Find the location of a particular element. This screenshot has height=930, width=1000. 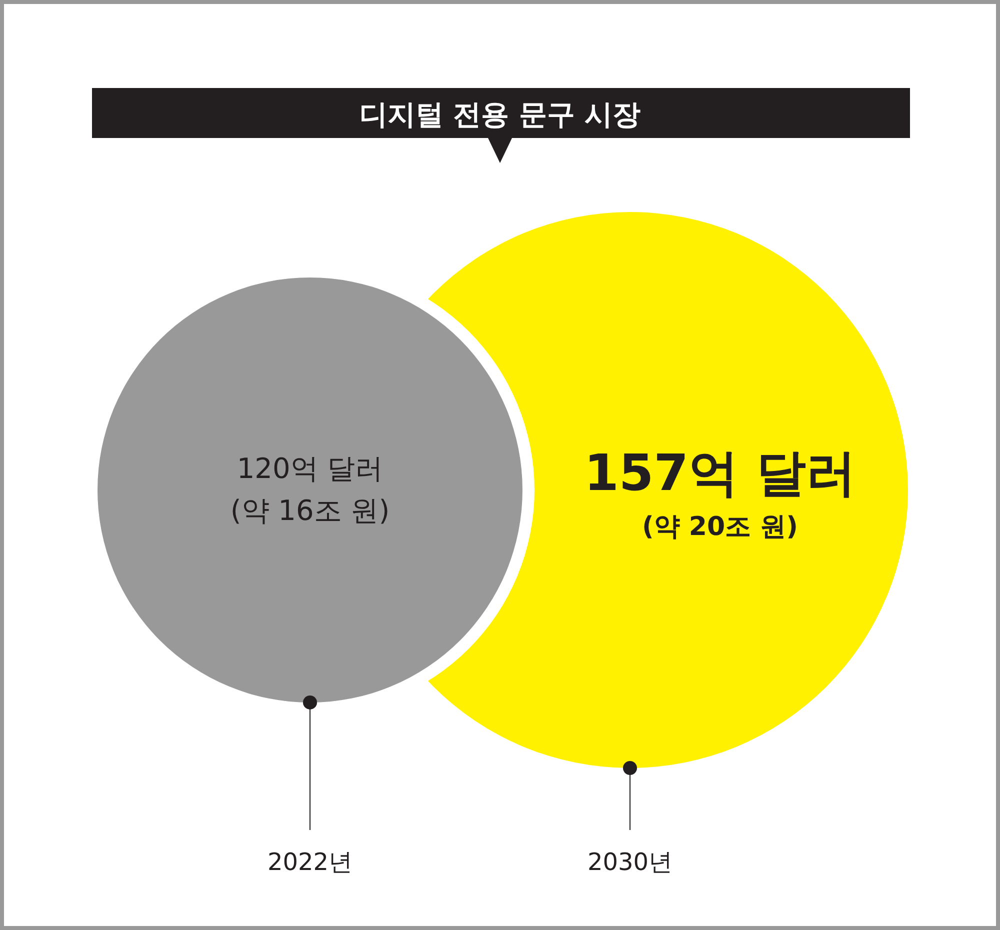

title: 디지털 전용 문구 시장 is located at coordinates (500, 114).